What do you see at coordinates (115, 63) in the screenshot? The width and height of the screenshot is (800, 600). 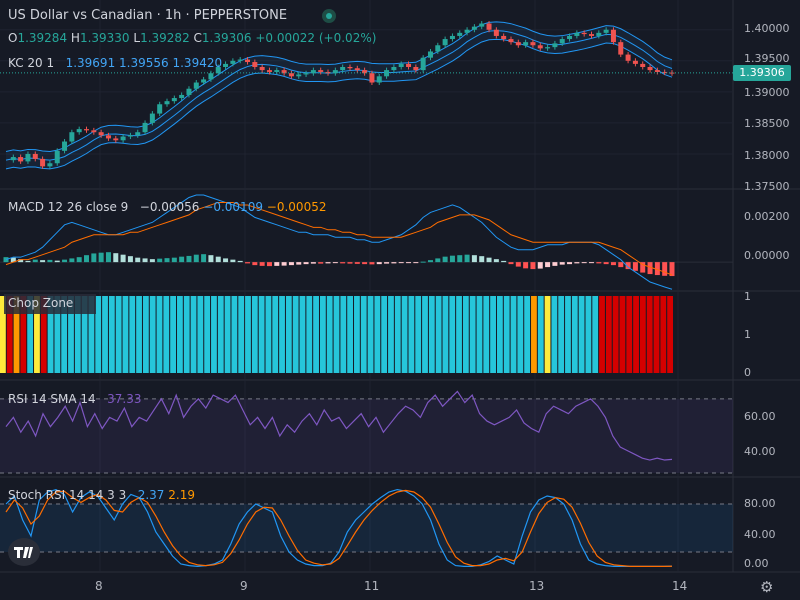 I see `kc-legend: KC 20 1 1.39691 1.39556 1.39420` at bounding box center [115, 63].